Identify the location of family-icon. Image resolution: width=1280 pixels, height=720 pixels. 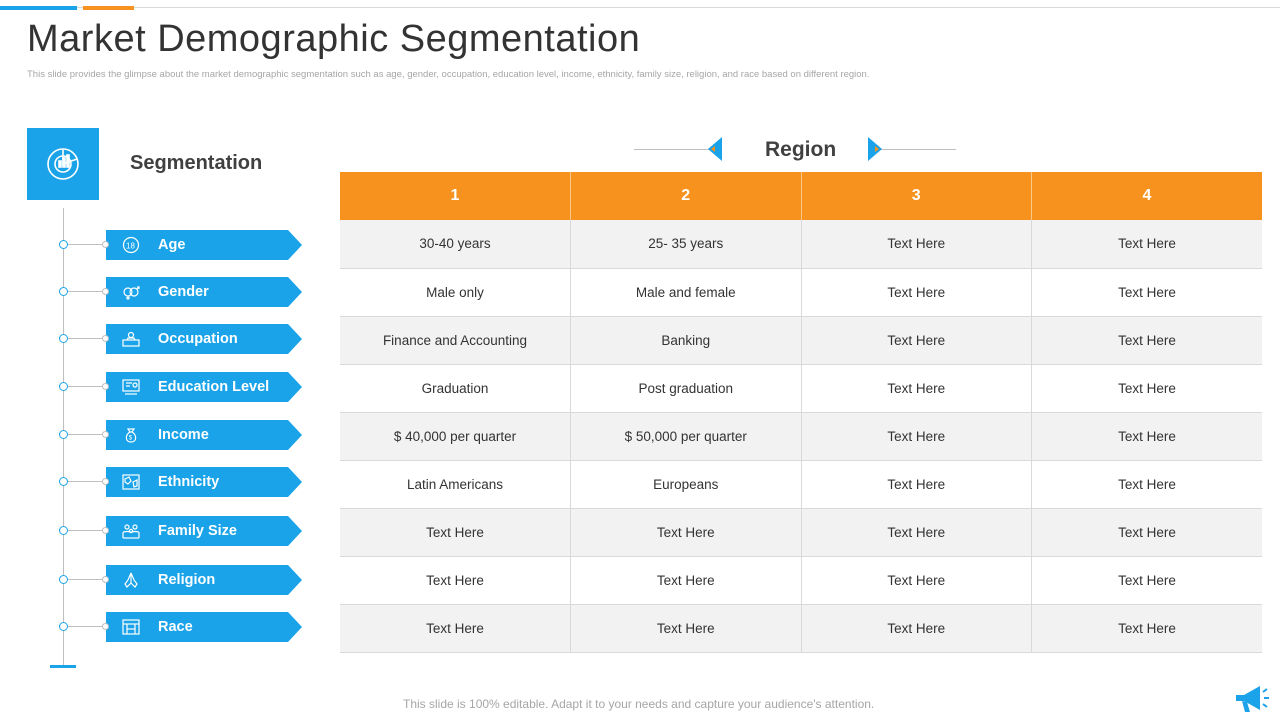
(131, 531).